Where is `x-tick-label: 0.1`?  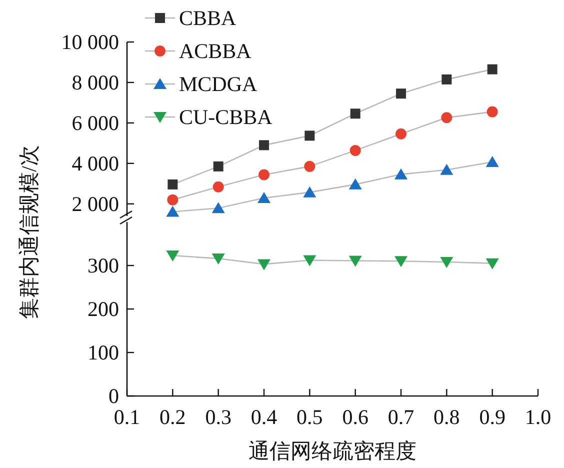 x-tick-label: 0.1 is located at coordinates (127, 417).